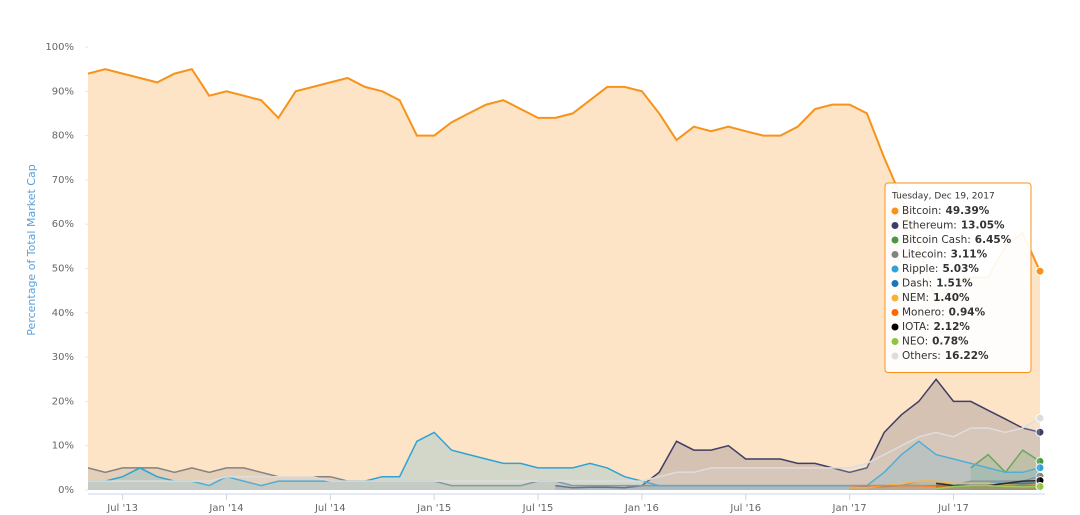  What do you see at coordinates (969, 255) in the screenshot?
I see `tooltip-value: 3.11%` at bounding box center [969, 255].